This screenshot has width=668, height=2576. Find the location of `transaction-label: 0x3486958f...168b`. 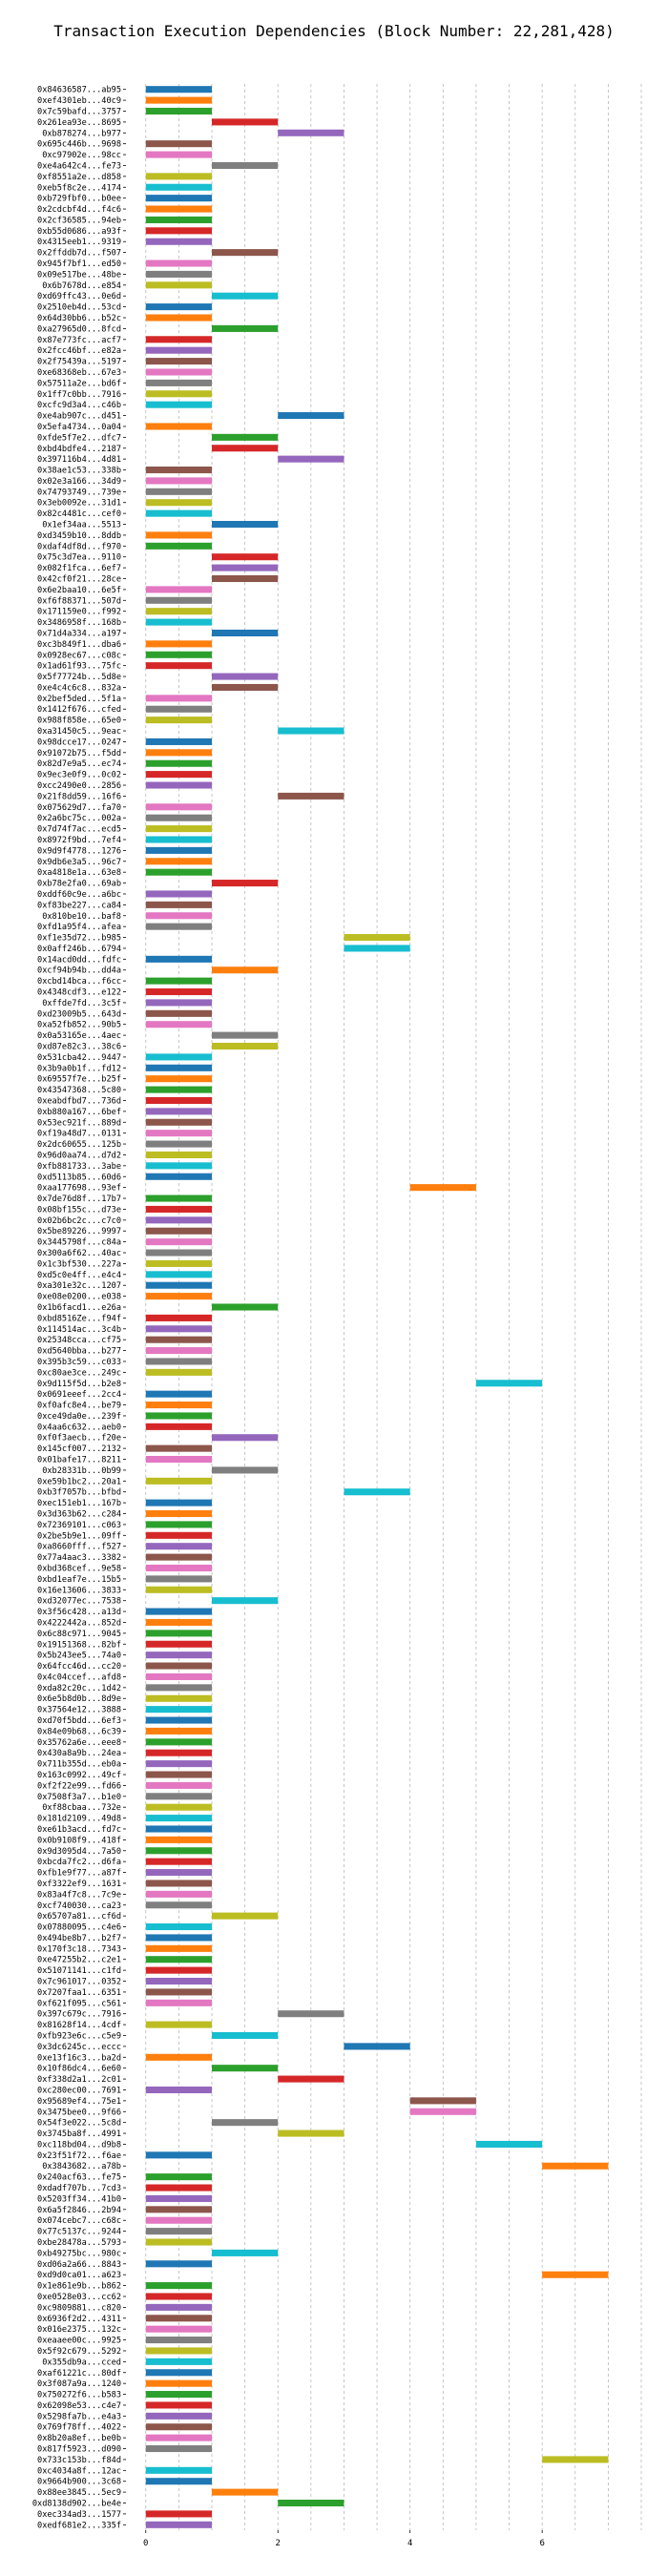

transaction-label: 0x3486958f...168b is located at coordinates (79, 623).